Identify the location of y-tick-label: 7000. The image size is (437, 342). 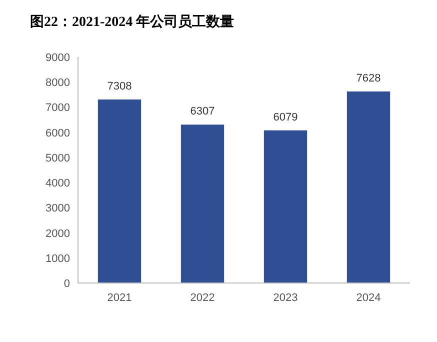
(58, 108).